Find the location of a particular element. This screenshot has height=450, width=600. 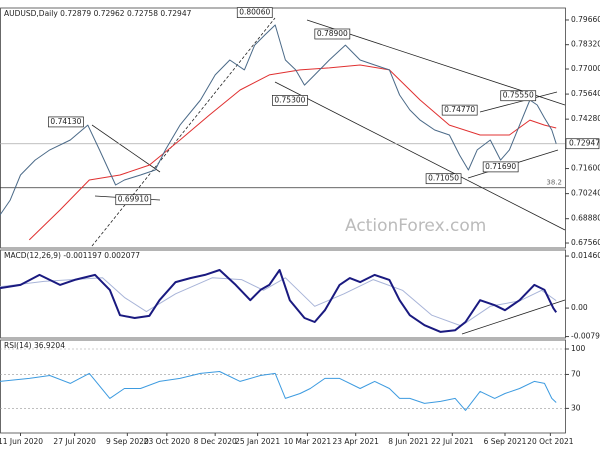

annotation-label: 0.75300 is located at coordinates (289, 99).